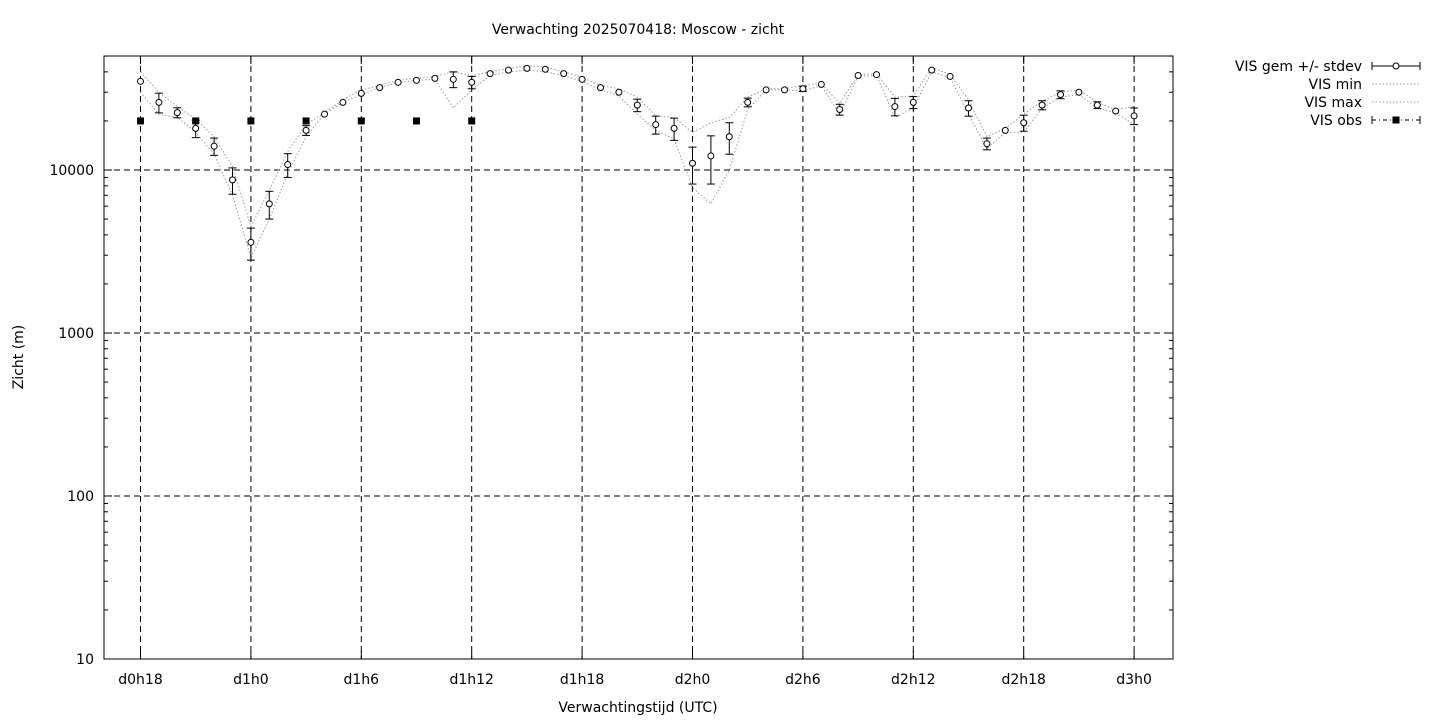 The image size is (1440, 720). What do you see at coordinates (362, 680) in the screenshot?
I see `x-tick-label: d1h6` at bounding box center [362, 680].